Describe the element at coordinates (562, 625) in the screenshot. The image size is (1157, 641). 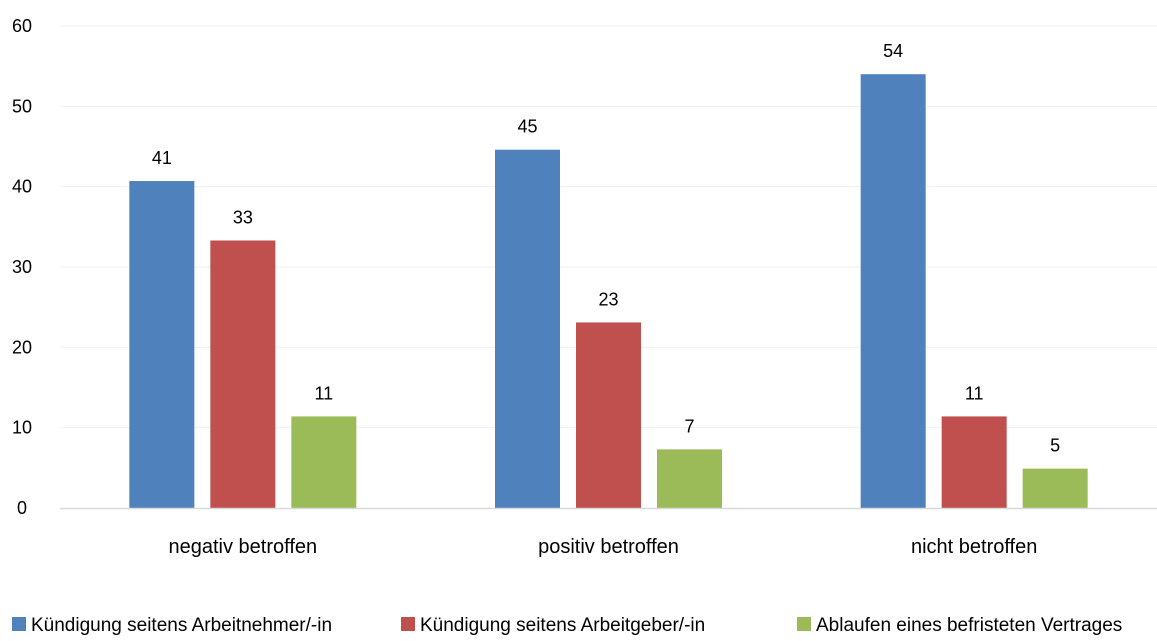
I see `legend-label: Kündigung seitens Arbeitgeber/-in` at that location.